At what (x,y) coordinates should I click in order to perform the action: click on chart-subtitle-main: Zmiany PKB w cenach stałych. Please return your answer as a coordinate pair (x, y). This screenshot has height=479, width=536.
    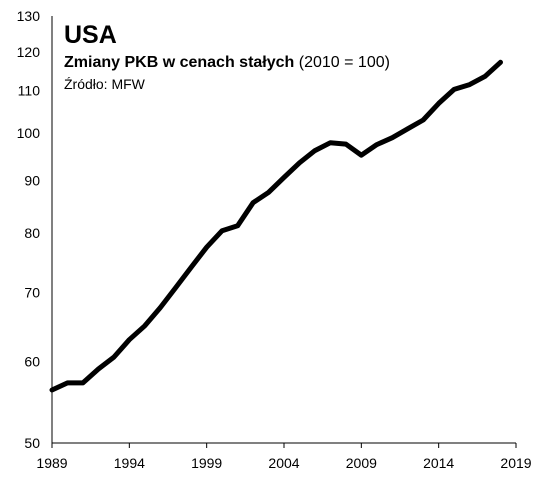
    Looking at the image, I should click on (179, 62).